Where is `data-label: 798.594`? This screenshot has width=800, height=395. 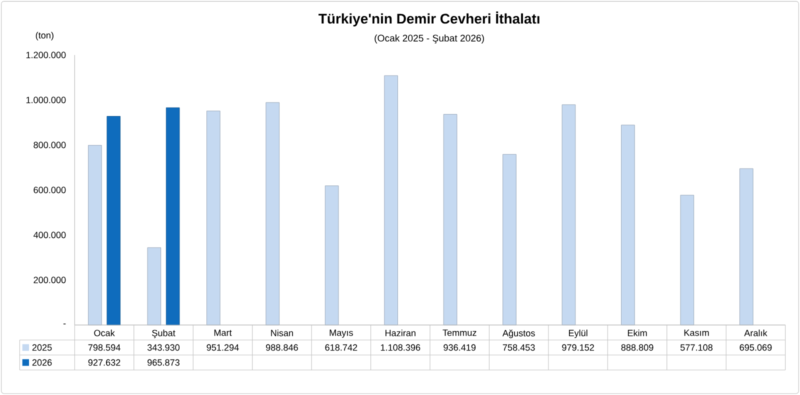
data-label: 798.594 is located at coordinates (104, 347).